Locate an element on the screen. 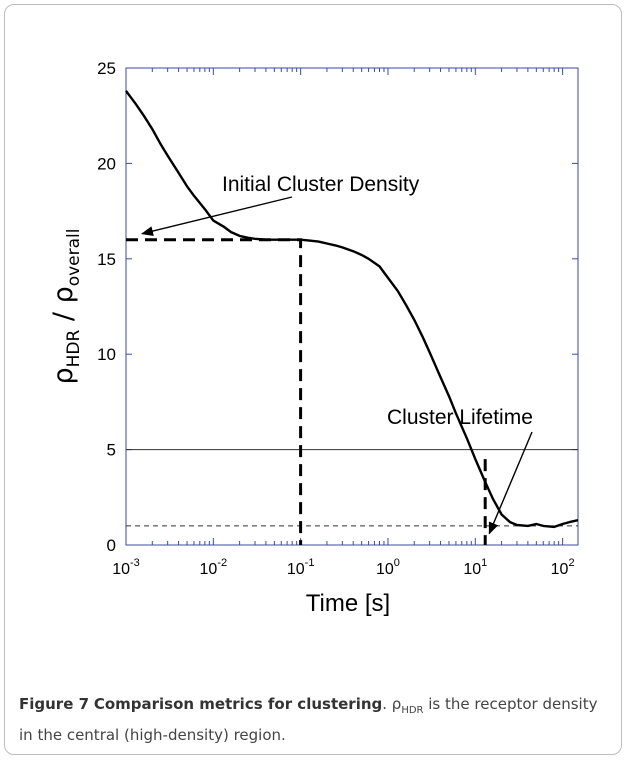 The image size is (628, 762). y-tick-label: 20 is located at coordinates (106, 163).